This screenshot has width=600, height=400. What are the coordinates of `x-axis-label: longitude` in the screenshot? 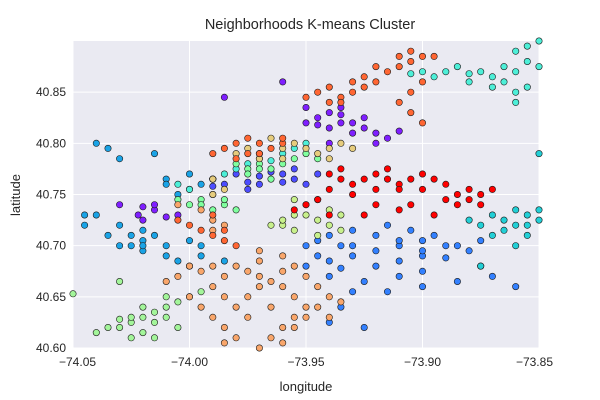 It's located at (306, 386).